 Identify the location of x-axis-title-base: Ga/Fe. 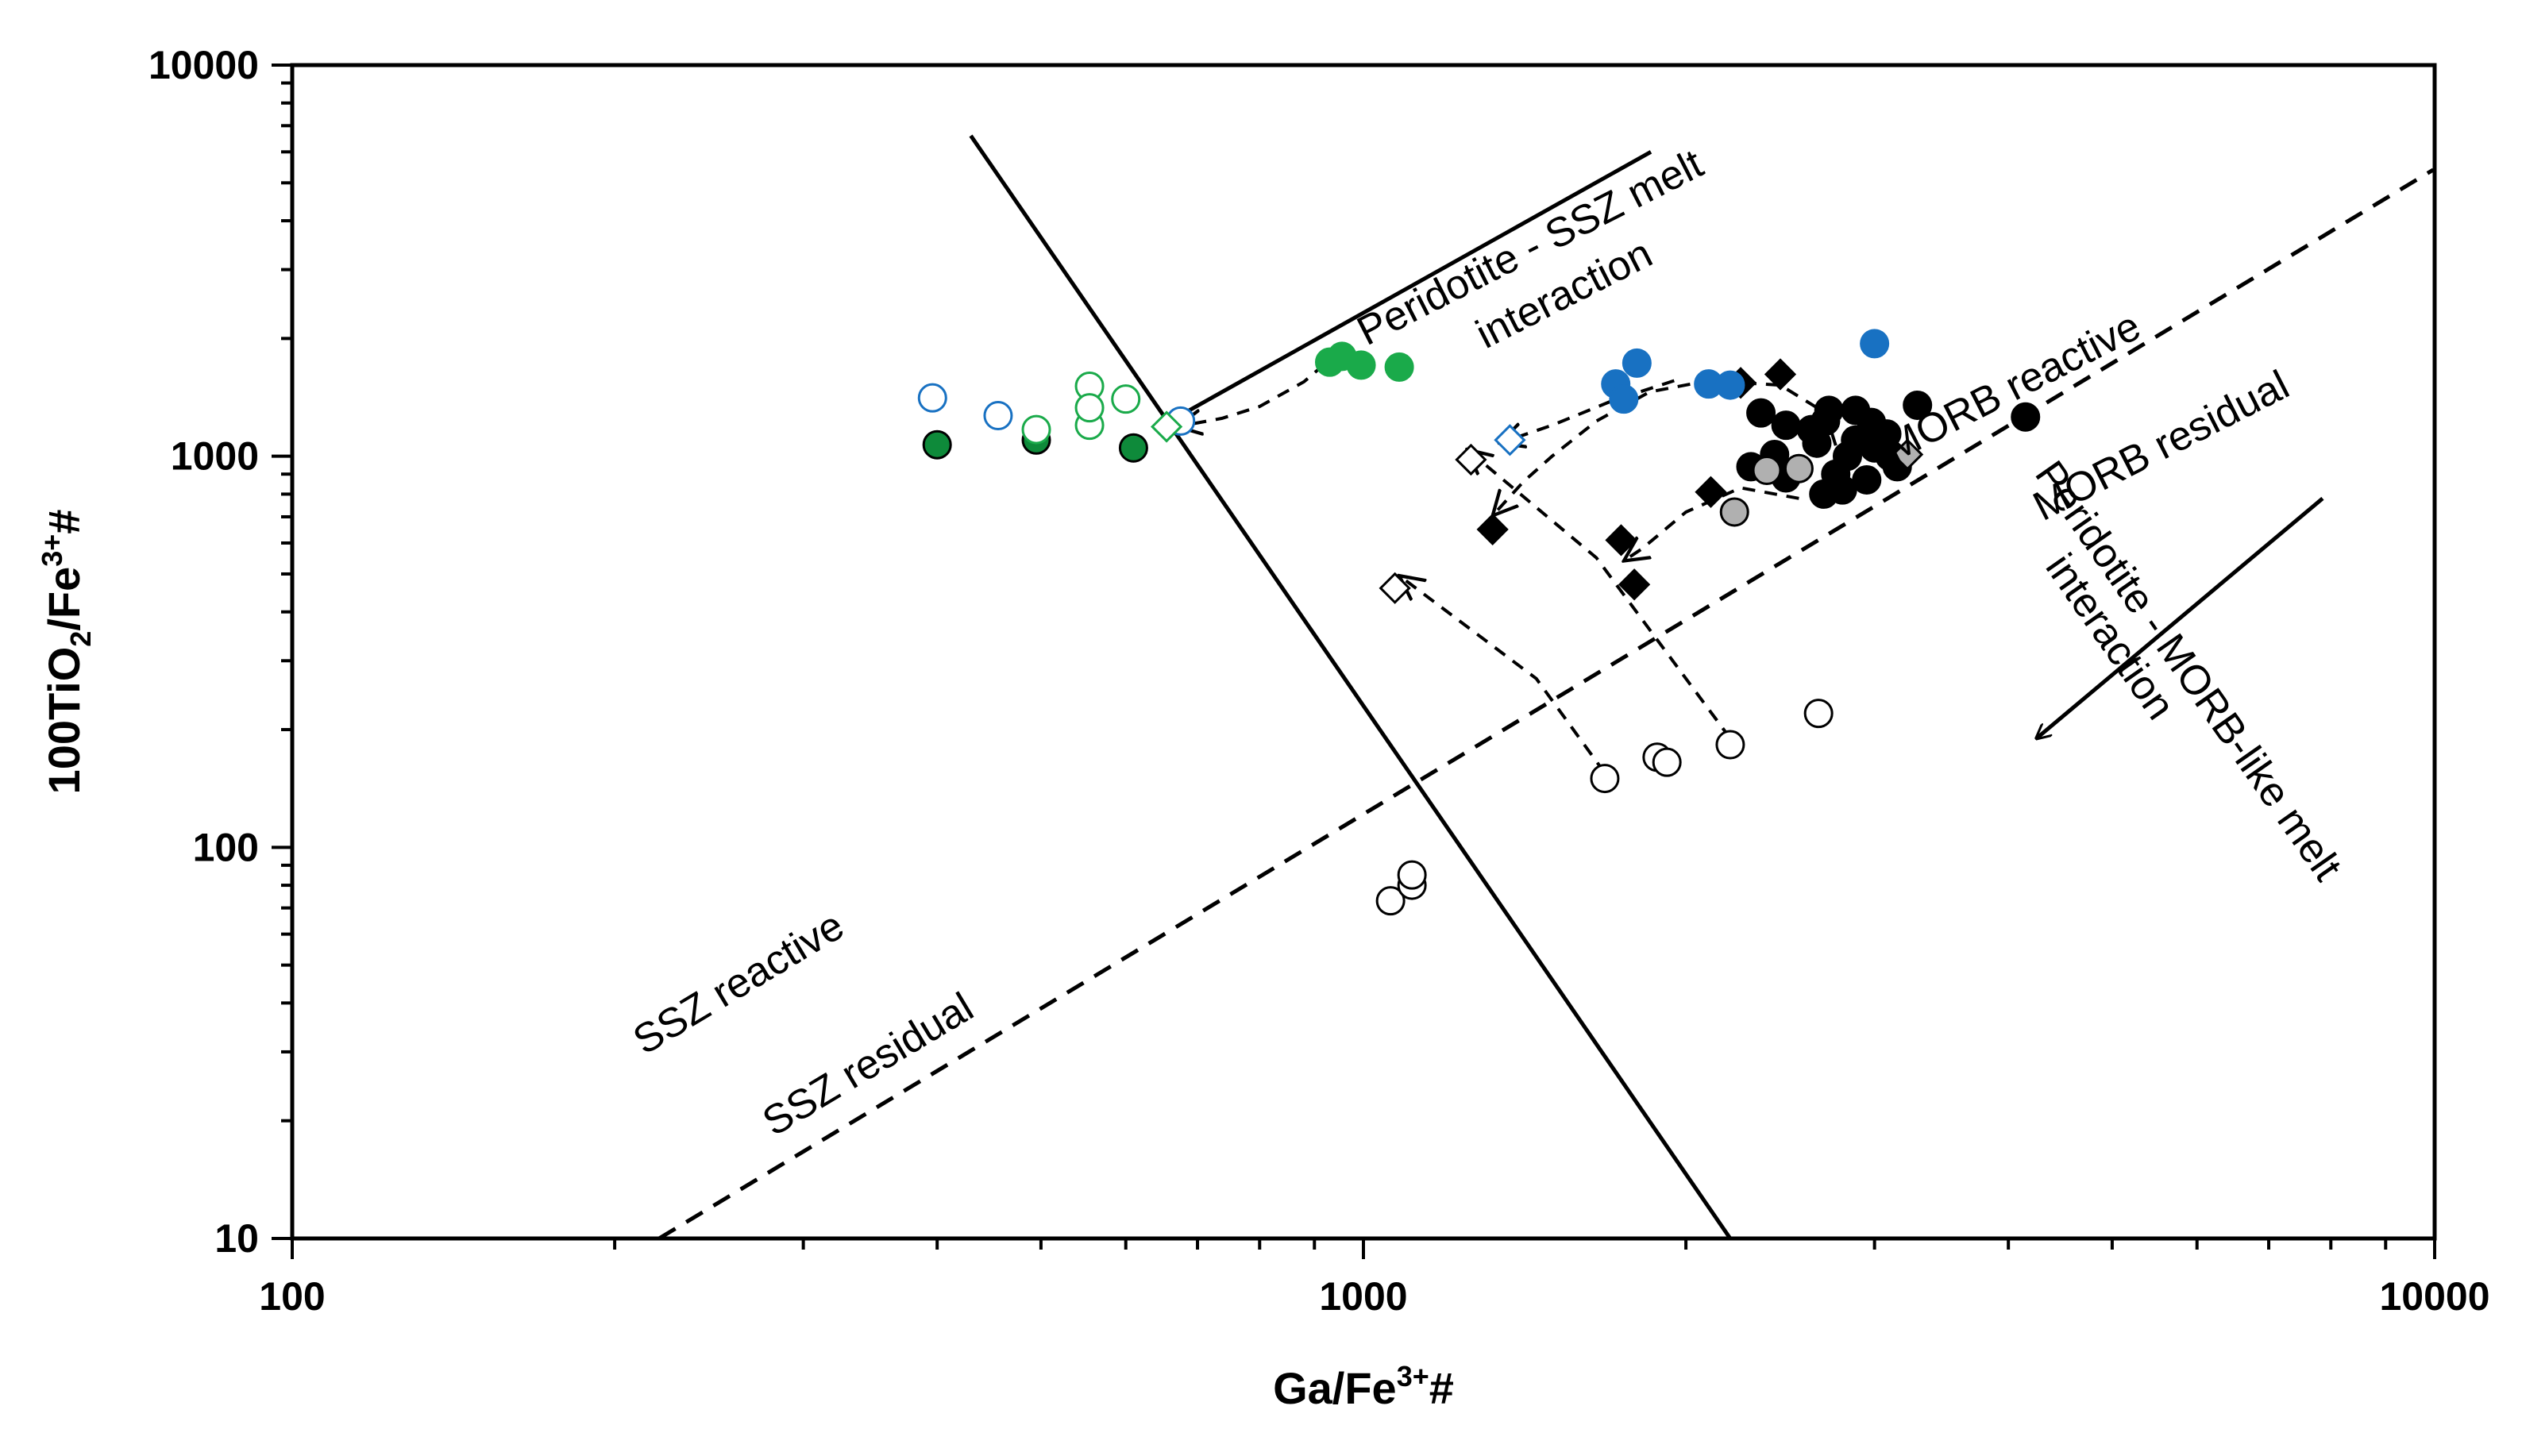
(1335, 1388).